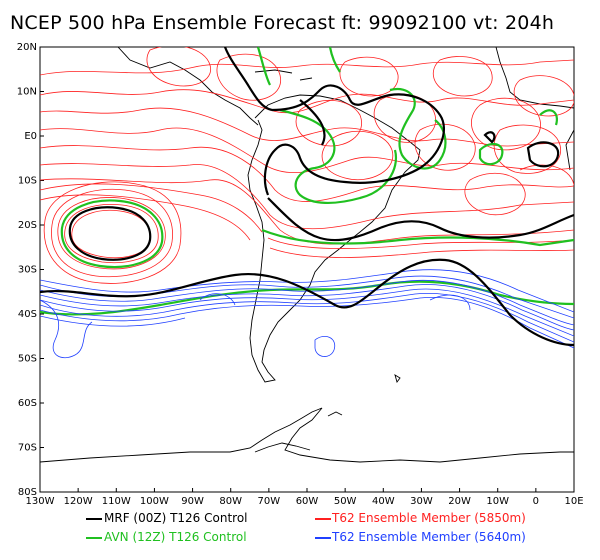 The height and width of the screenshot is (560, 600). Describe the element at coordinates (536, 501) in the screenshot. I see `lon-label: 0` at that location.